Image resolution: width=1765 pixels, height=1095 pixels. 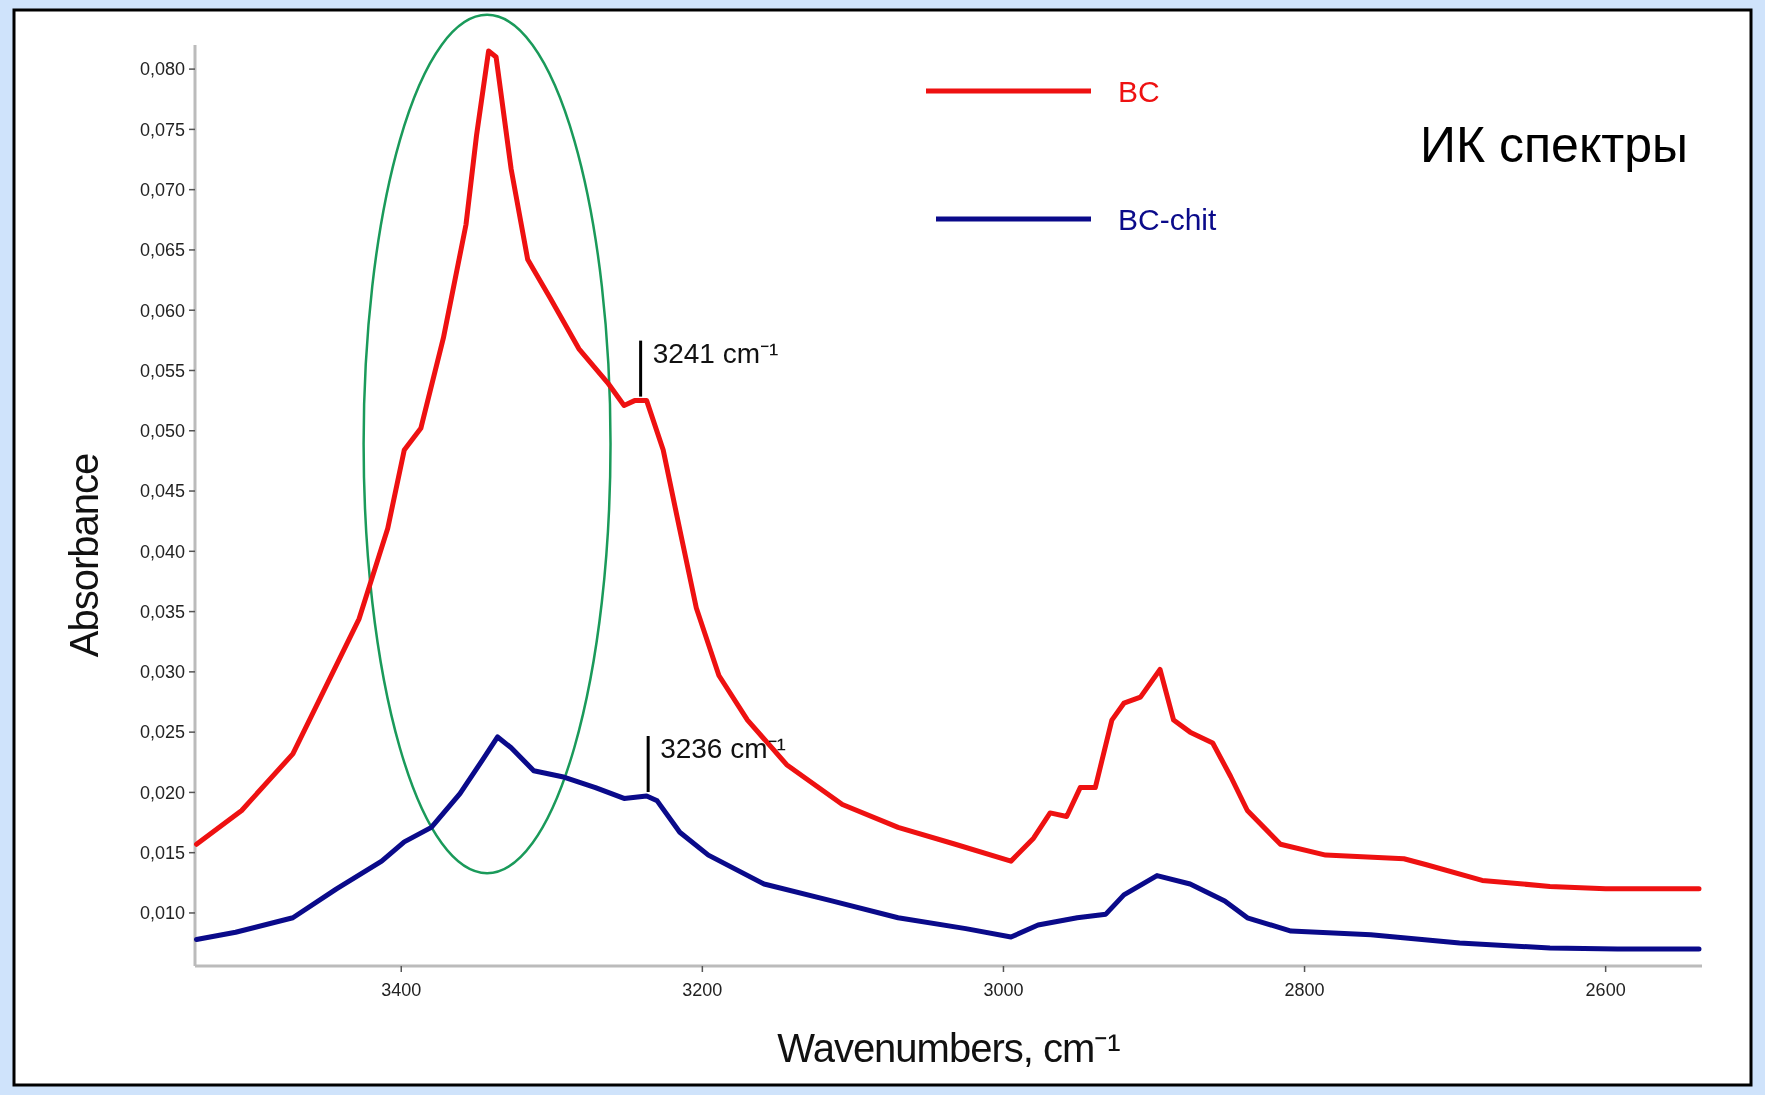 What do you see at coordinates (162, 732) in the screenshot?
I see `y-tick-label: 0,025` at bounding box center [162, 732].